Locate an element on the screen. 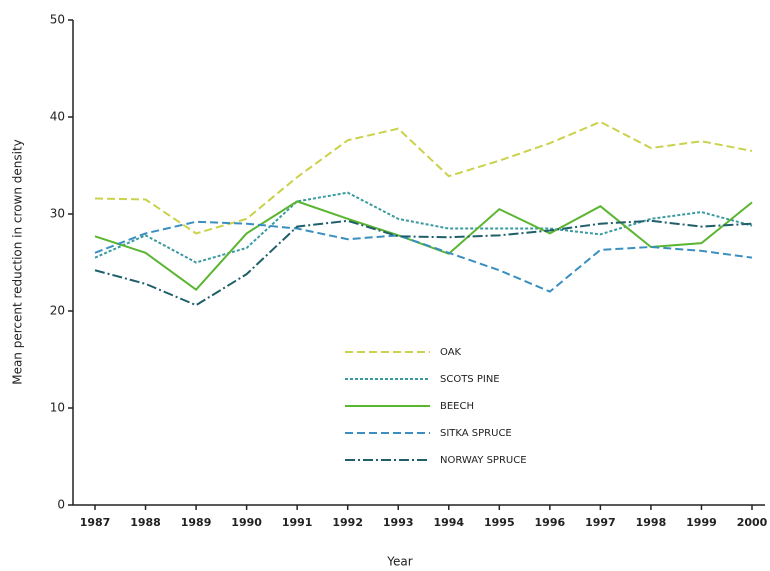 Image resolution: width=770 pixels, height=571 pixels. y-tick-label: 0 is located at coordinates (61, 505).